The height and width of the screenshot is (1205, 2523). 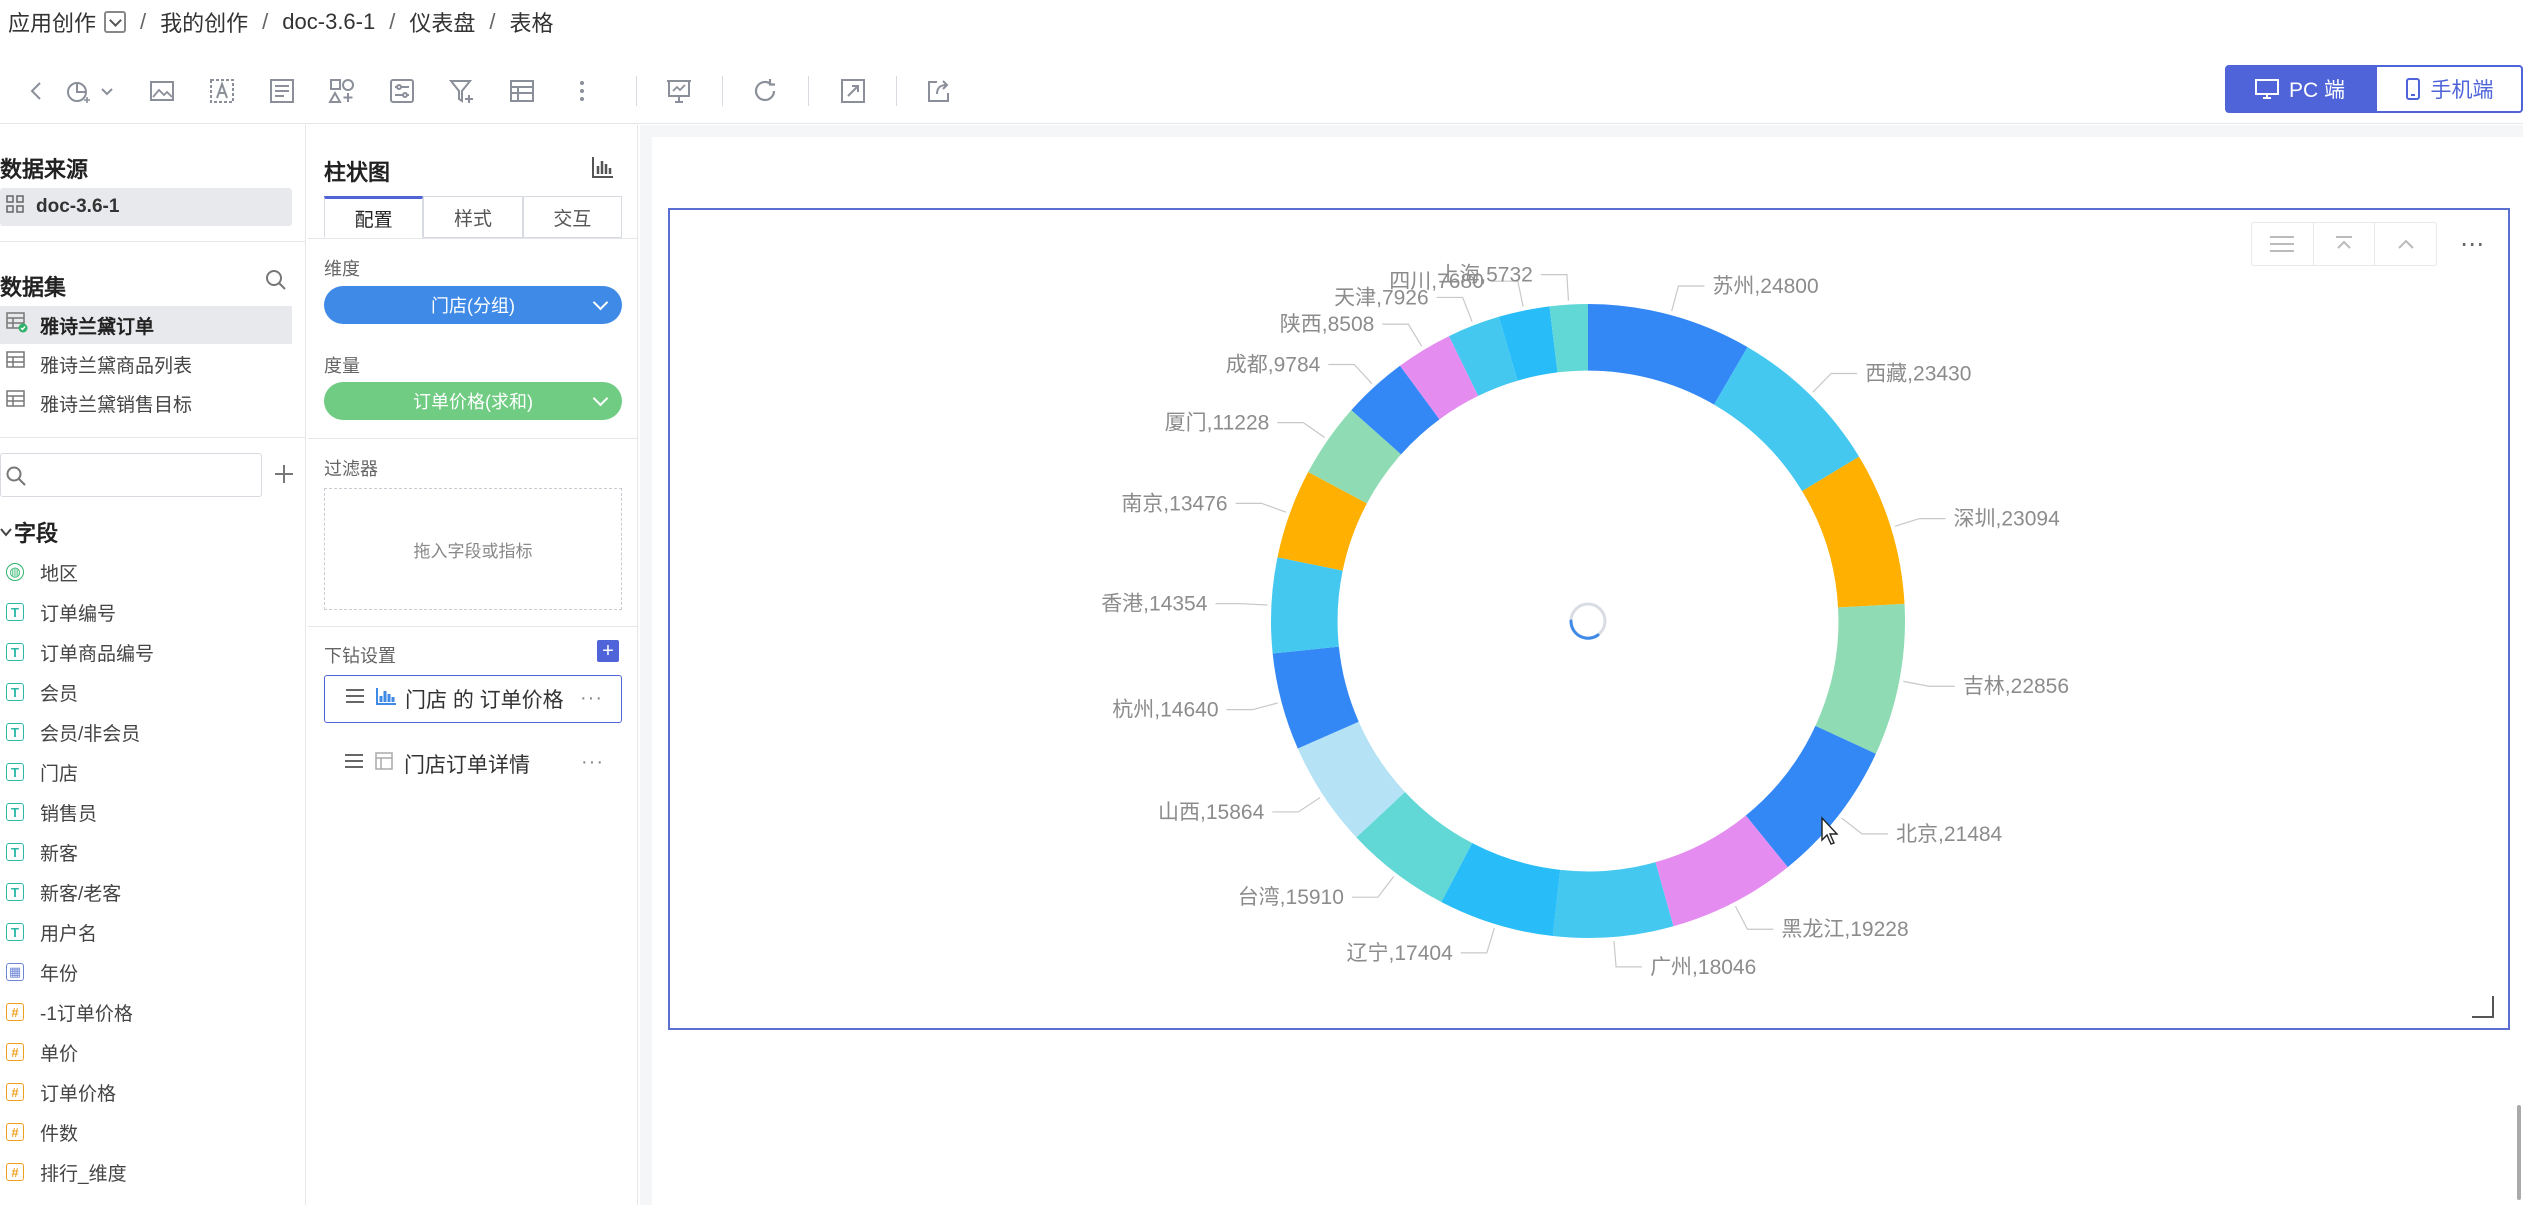 I want to click on query-control-icon, so click(x=402, y=91).